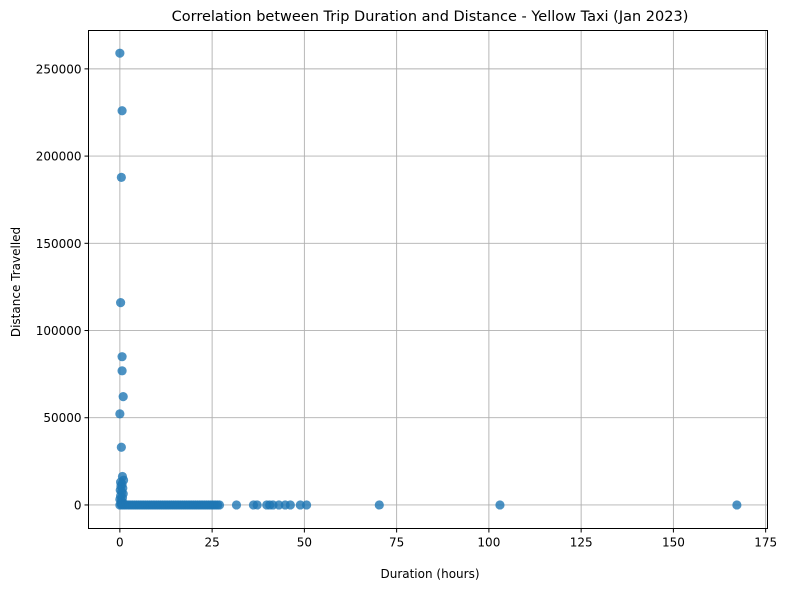 This screenshot has width=789, height=590. I want to click on x-tick-label: 175, so click(765, 543).